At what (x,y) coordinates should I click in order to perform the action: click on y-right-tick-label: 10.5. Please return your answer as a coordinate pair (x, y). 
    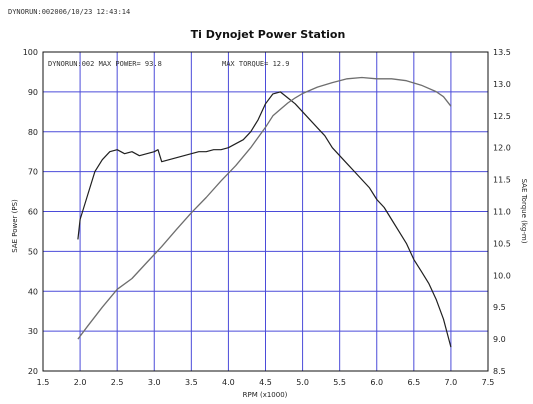
    Looking at the image, I should click on (502, 243).